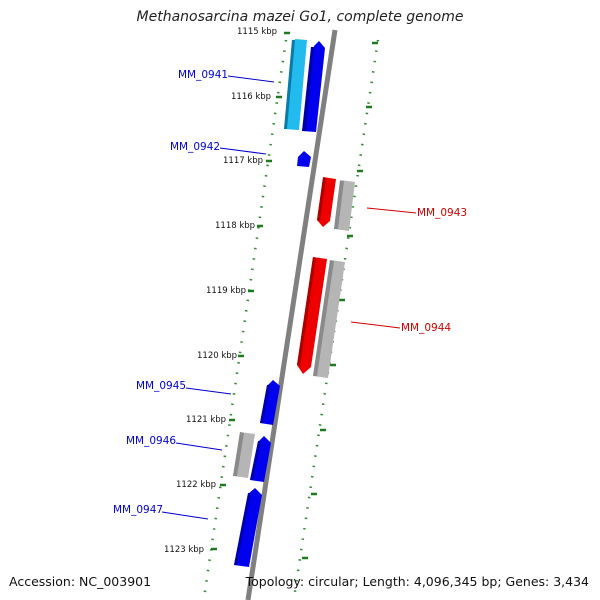  Describe the element at coordinates (235, 226) in the screenshot. I see `tick-label: 1118 kbp` at that location.